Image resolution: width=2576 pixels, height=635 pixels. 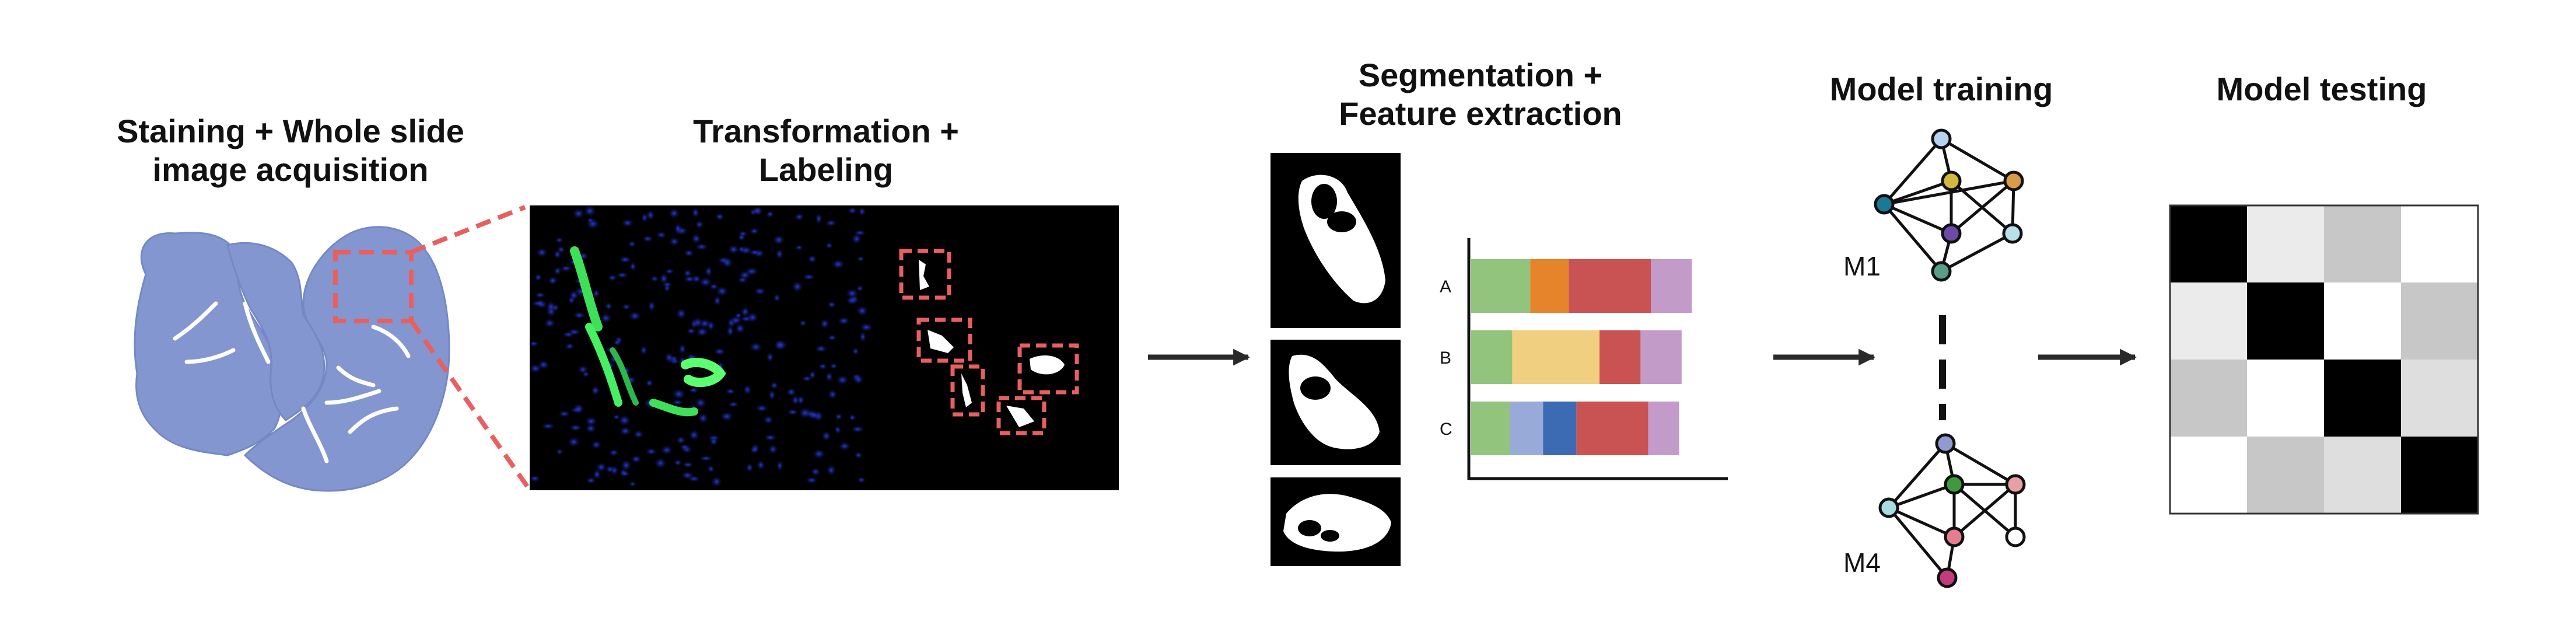 I want to click on zoom-line-bottom, so click(x=469, y=404).